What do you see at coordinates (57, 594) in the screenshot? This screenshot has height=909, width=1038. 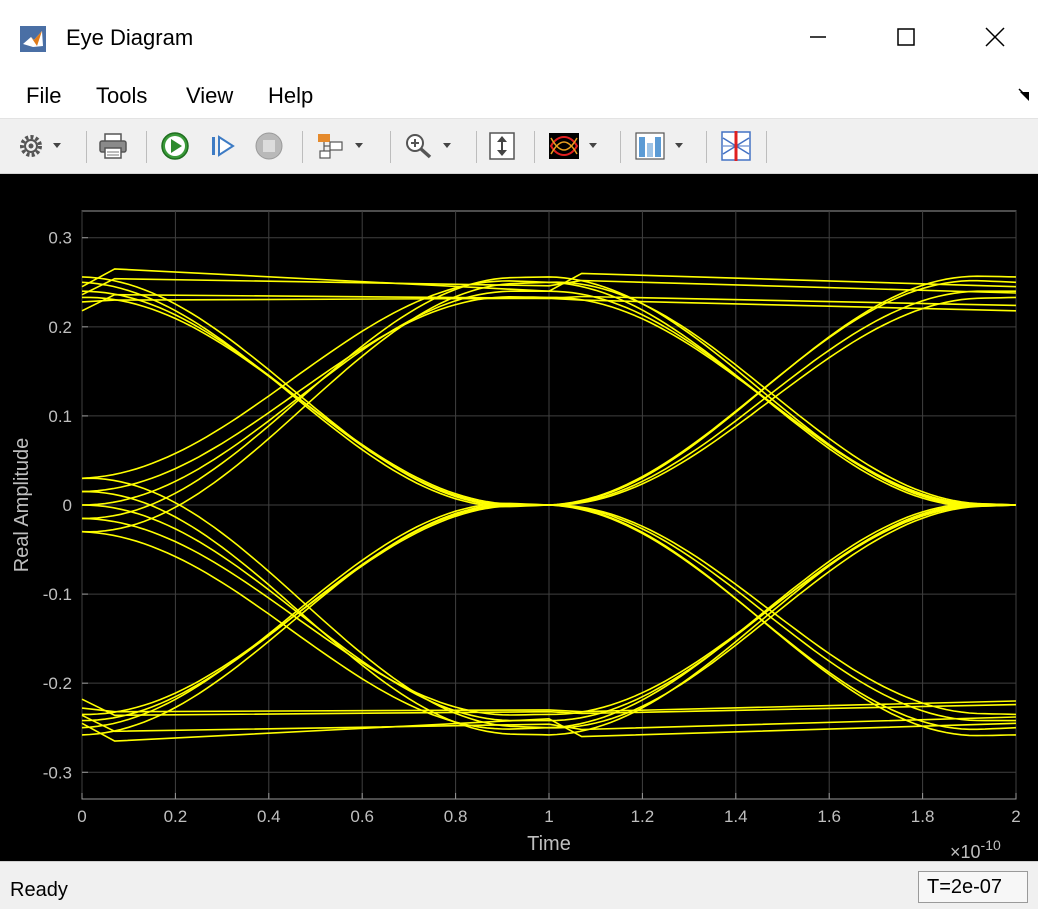 I see `y-tick-label: -0.1` at bounding box center [57, 594].